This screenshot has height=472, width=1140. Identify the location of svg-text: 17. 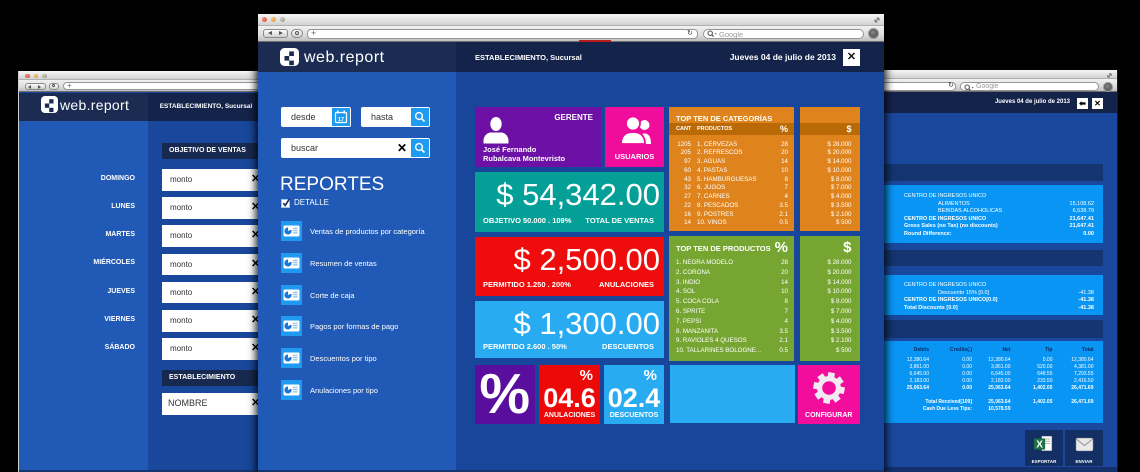
(341, 120).